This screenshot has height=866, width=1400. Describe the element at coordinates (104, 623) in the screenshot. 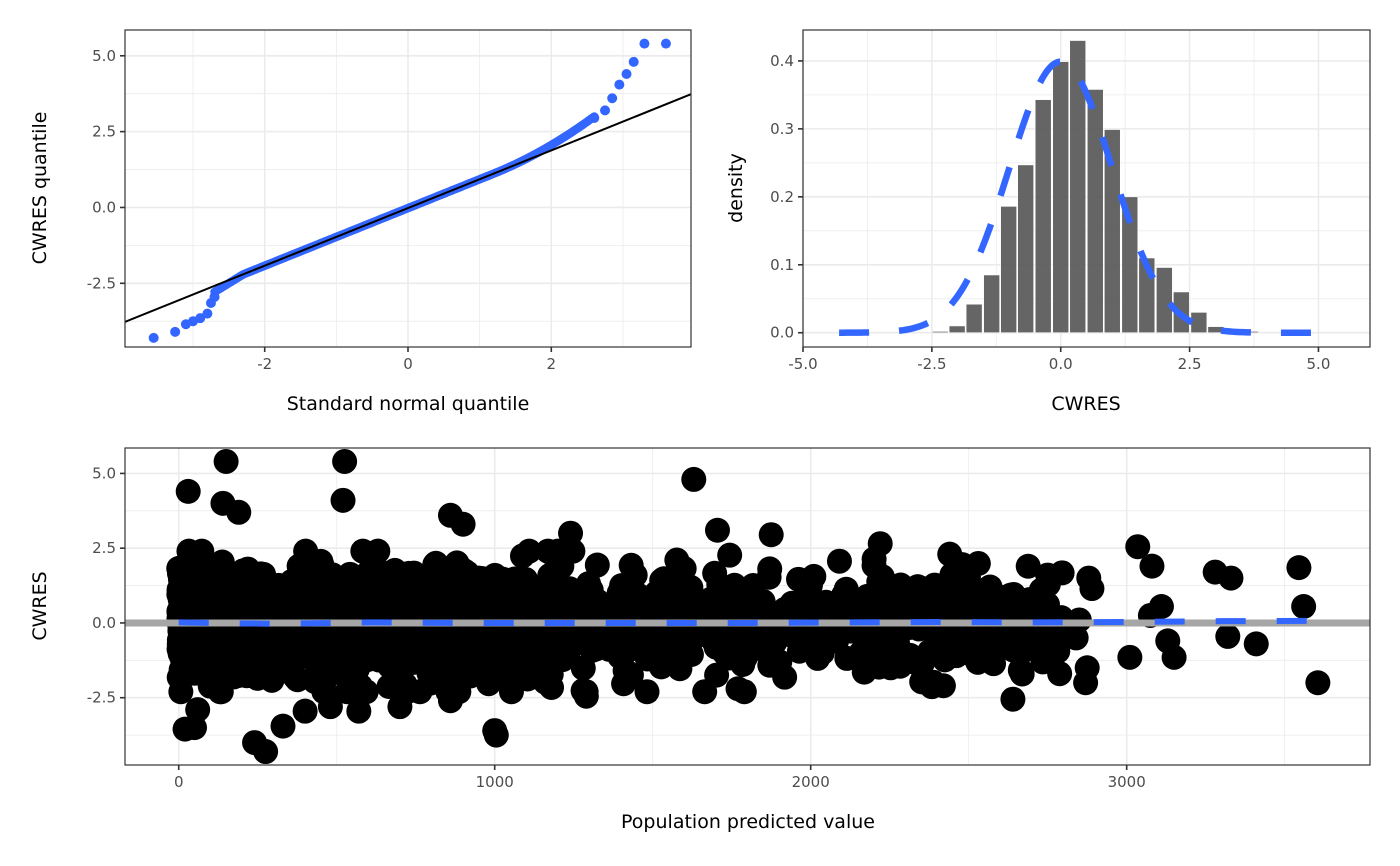

I see `scatter-y-tick-label: 0.0` at that location.